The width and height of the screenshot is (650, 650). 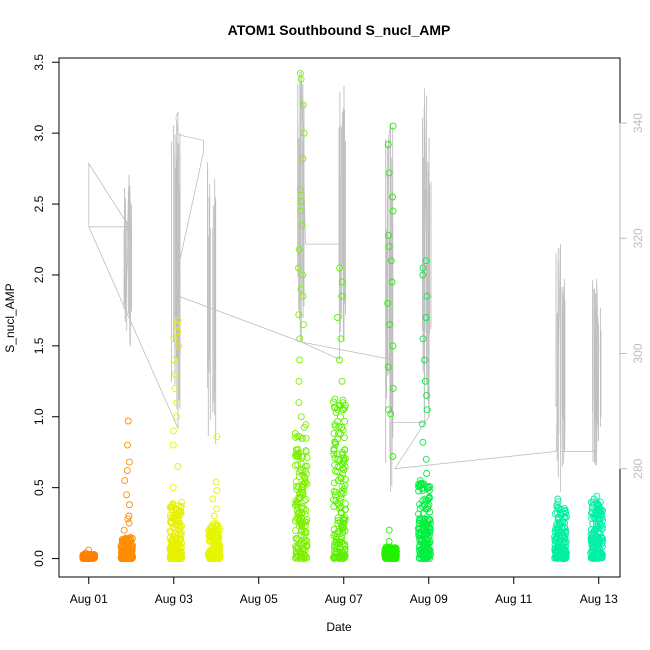 I want to click on y-tick-label: 0.0, so click(x=39, y=558).